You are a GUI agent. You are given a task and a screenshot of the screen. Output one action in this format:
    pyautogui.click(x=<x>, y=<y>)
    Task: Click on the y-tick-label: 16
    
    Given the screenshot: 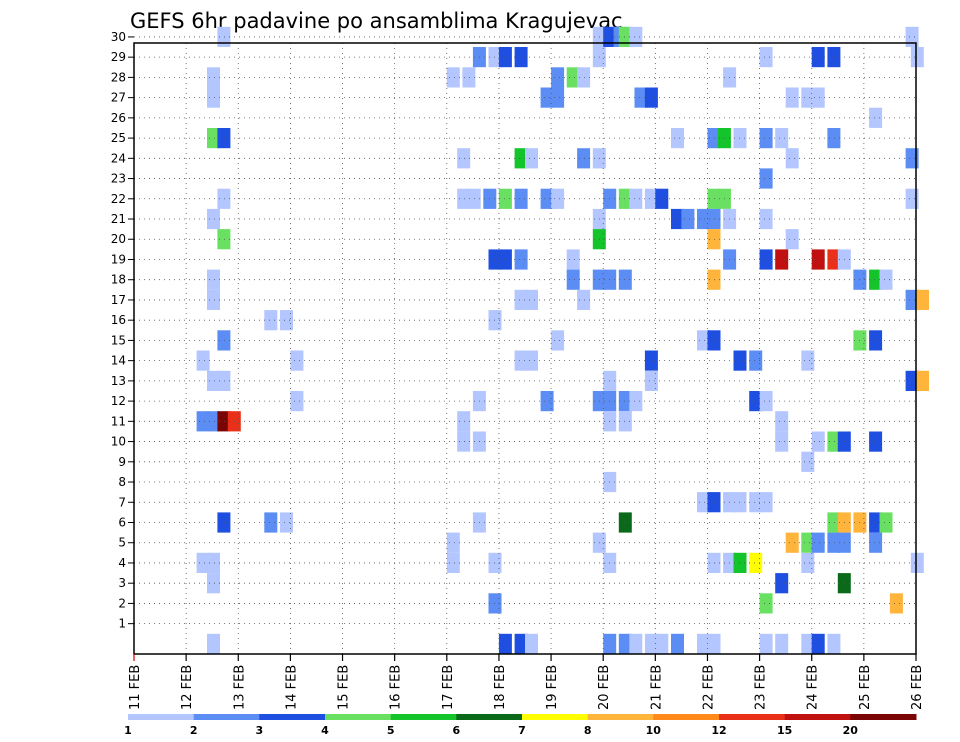 What is the action you would take?
    pyautogui.click(x=118, y=320)
    